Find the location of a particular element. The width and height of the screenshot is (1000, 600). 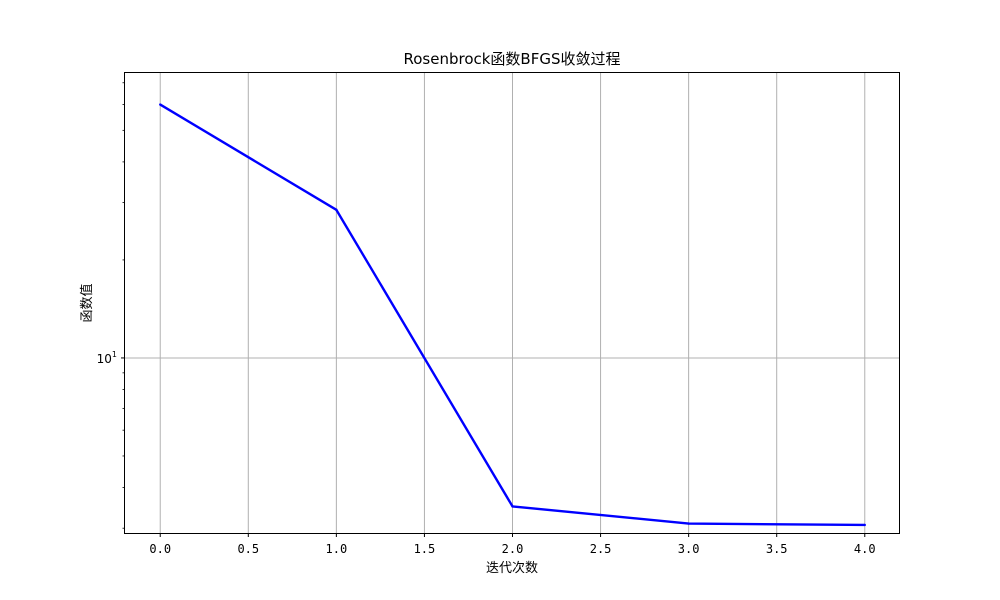

y-axis-label: 函数值 is located at coordinates (87, 302).